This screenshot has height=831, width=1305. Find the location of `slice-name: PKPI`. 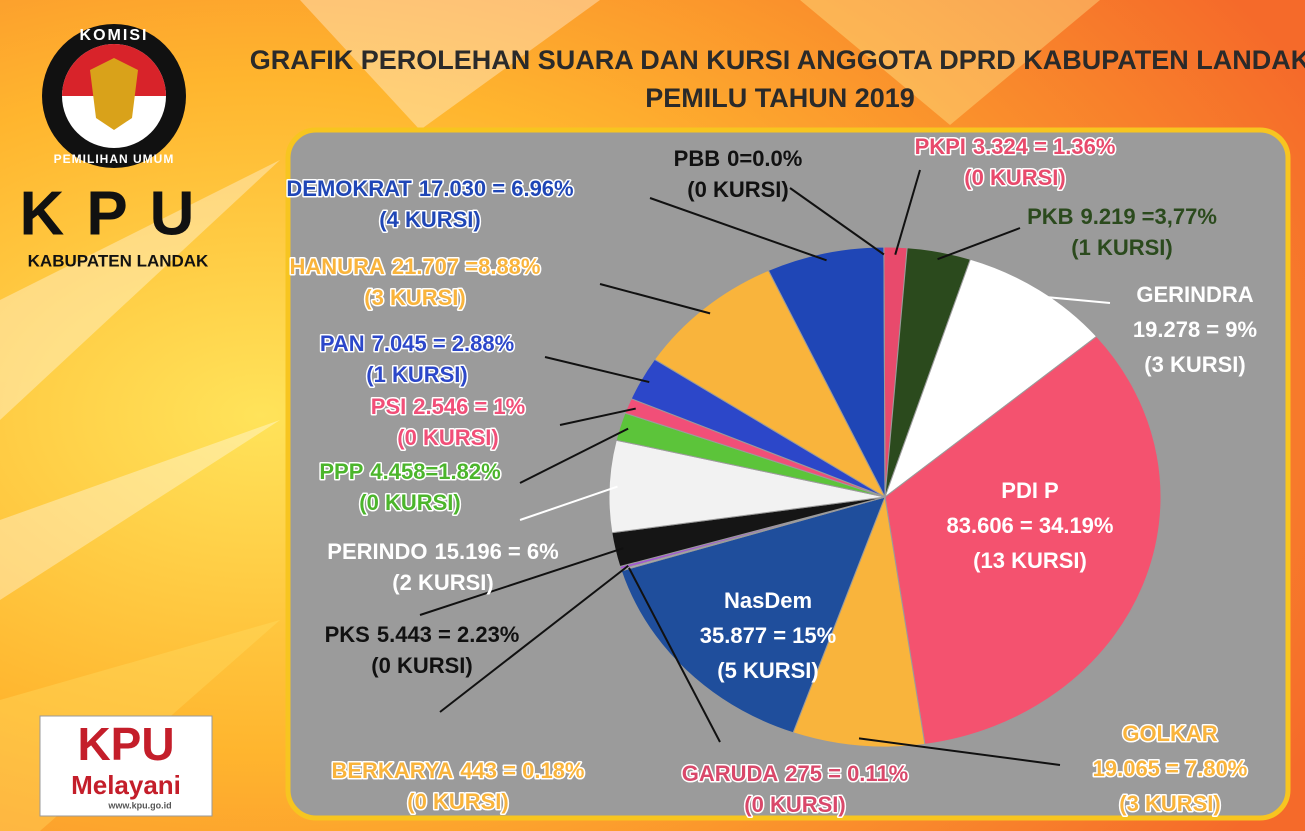

slice-name: PKPI is located at coordinates (940, 146).